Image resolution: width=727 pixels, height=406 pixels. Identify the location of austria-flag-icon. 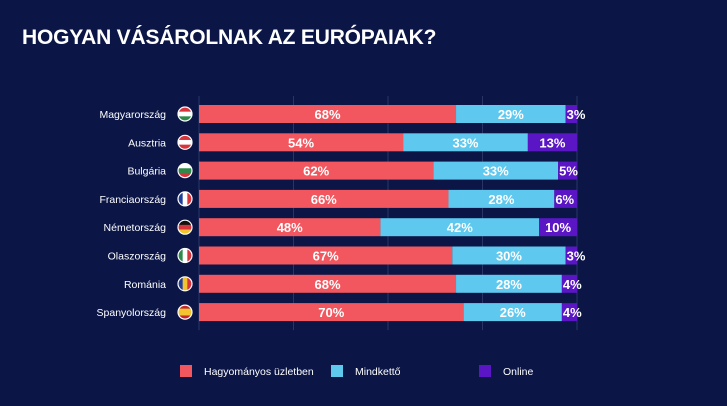
(185, 142).